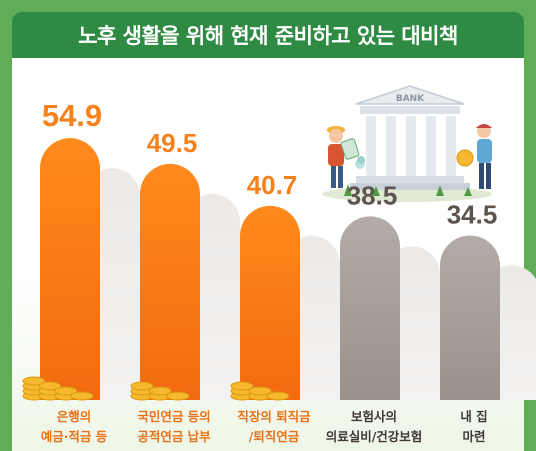  What do you see at coordinates (174, 436) in the screenshot?
I see `category-label: 공적연금 납부` at bounding box center [174, 436].